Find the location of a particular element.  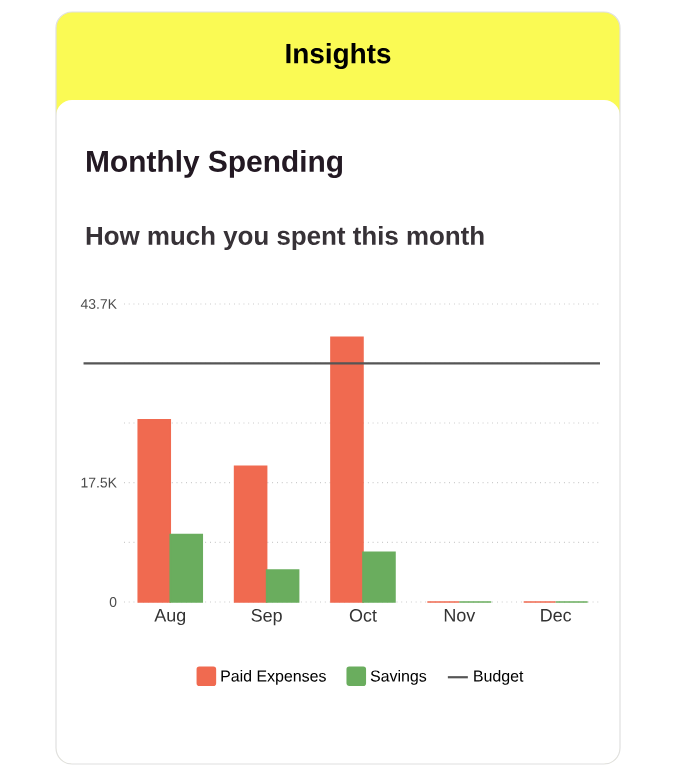

x-tick-label: Nov is located at coordinates (460, 615).